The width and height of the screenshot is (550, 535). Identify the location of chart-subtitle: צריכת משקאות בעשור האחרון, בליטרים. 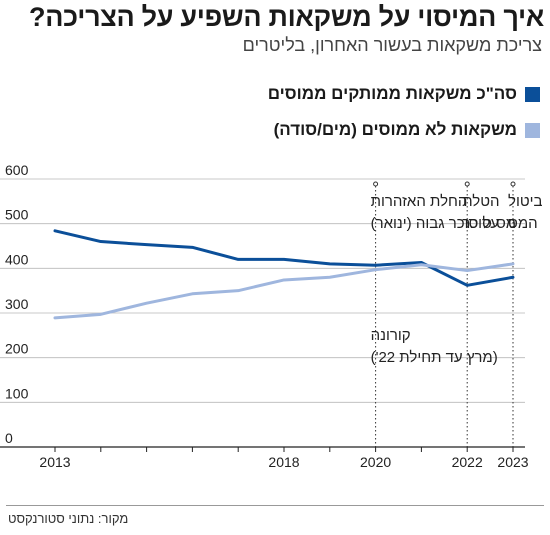
(392, 45).